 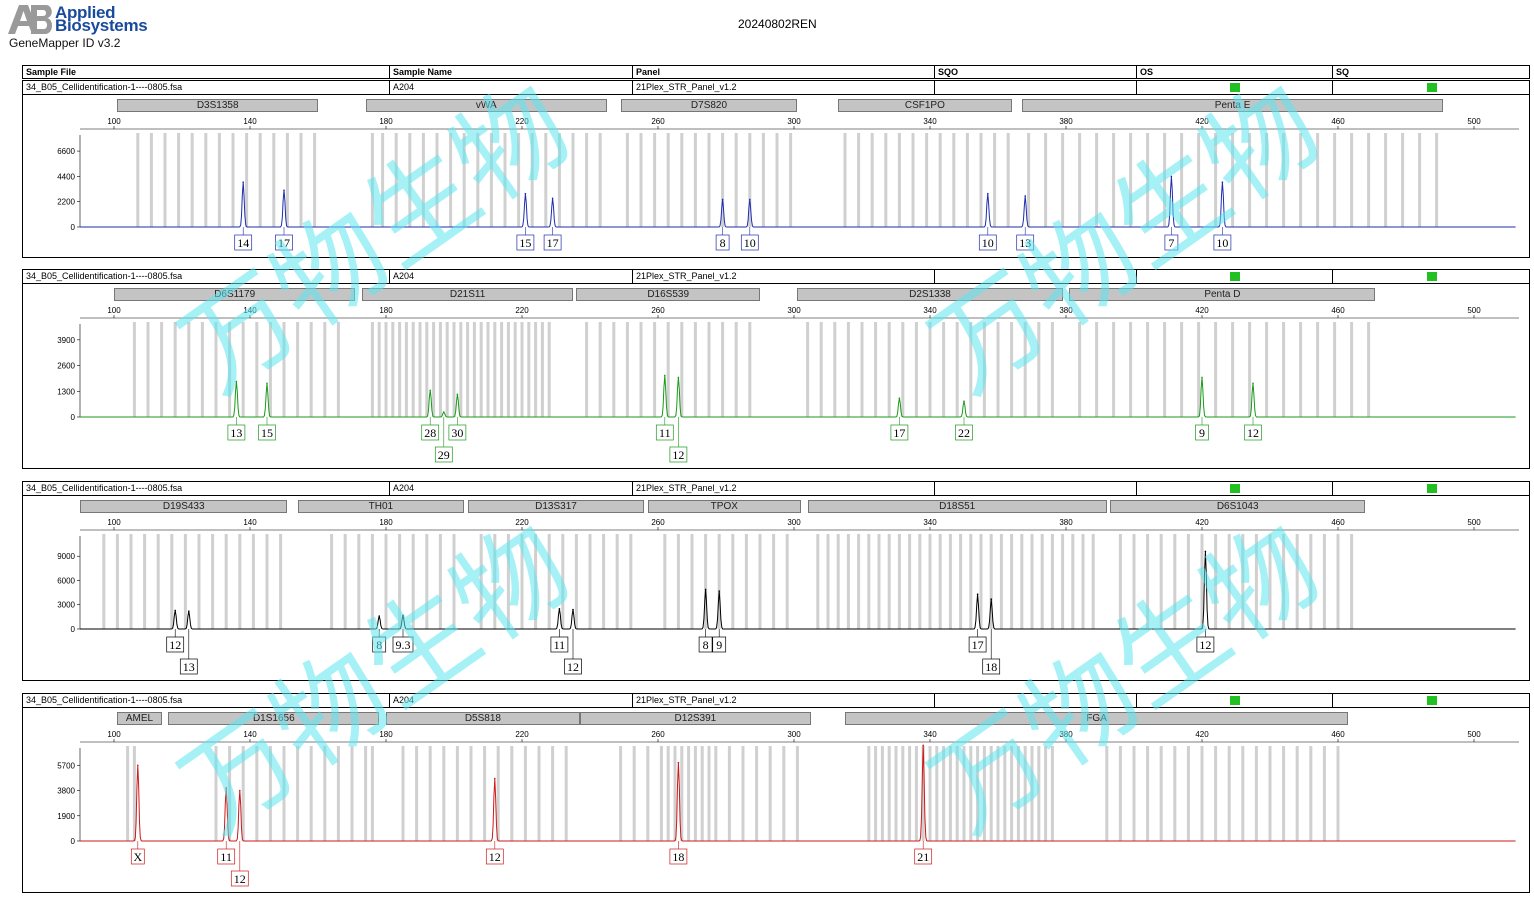 I want to click on marker-d1s1656: D1S1656, so click(x=274, y=718).